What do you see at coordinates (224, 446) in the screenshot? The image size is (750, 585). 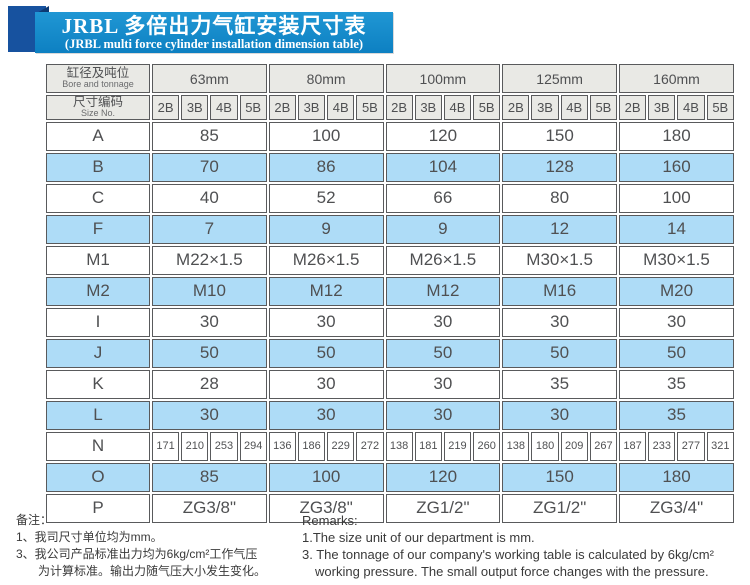 I see `cell-N-2: 253` at bounding box center [224, 446].